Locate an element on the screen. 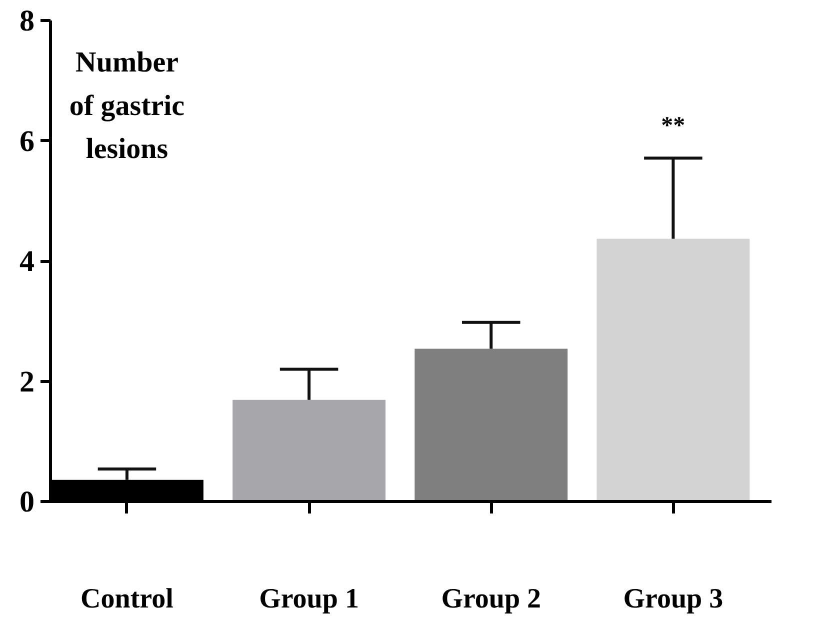 The height and width of the screenshot is (617, 821). x-tick-label: Control is located at coordinates (127, 599).